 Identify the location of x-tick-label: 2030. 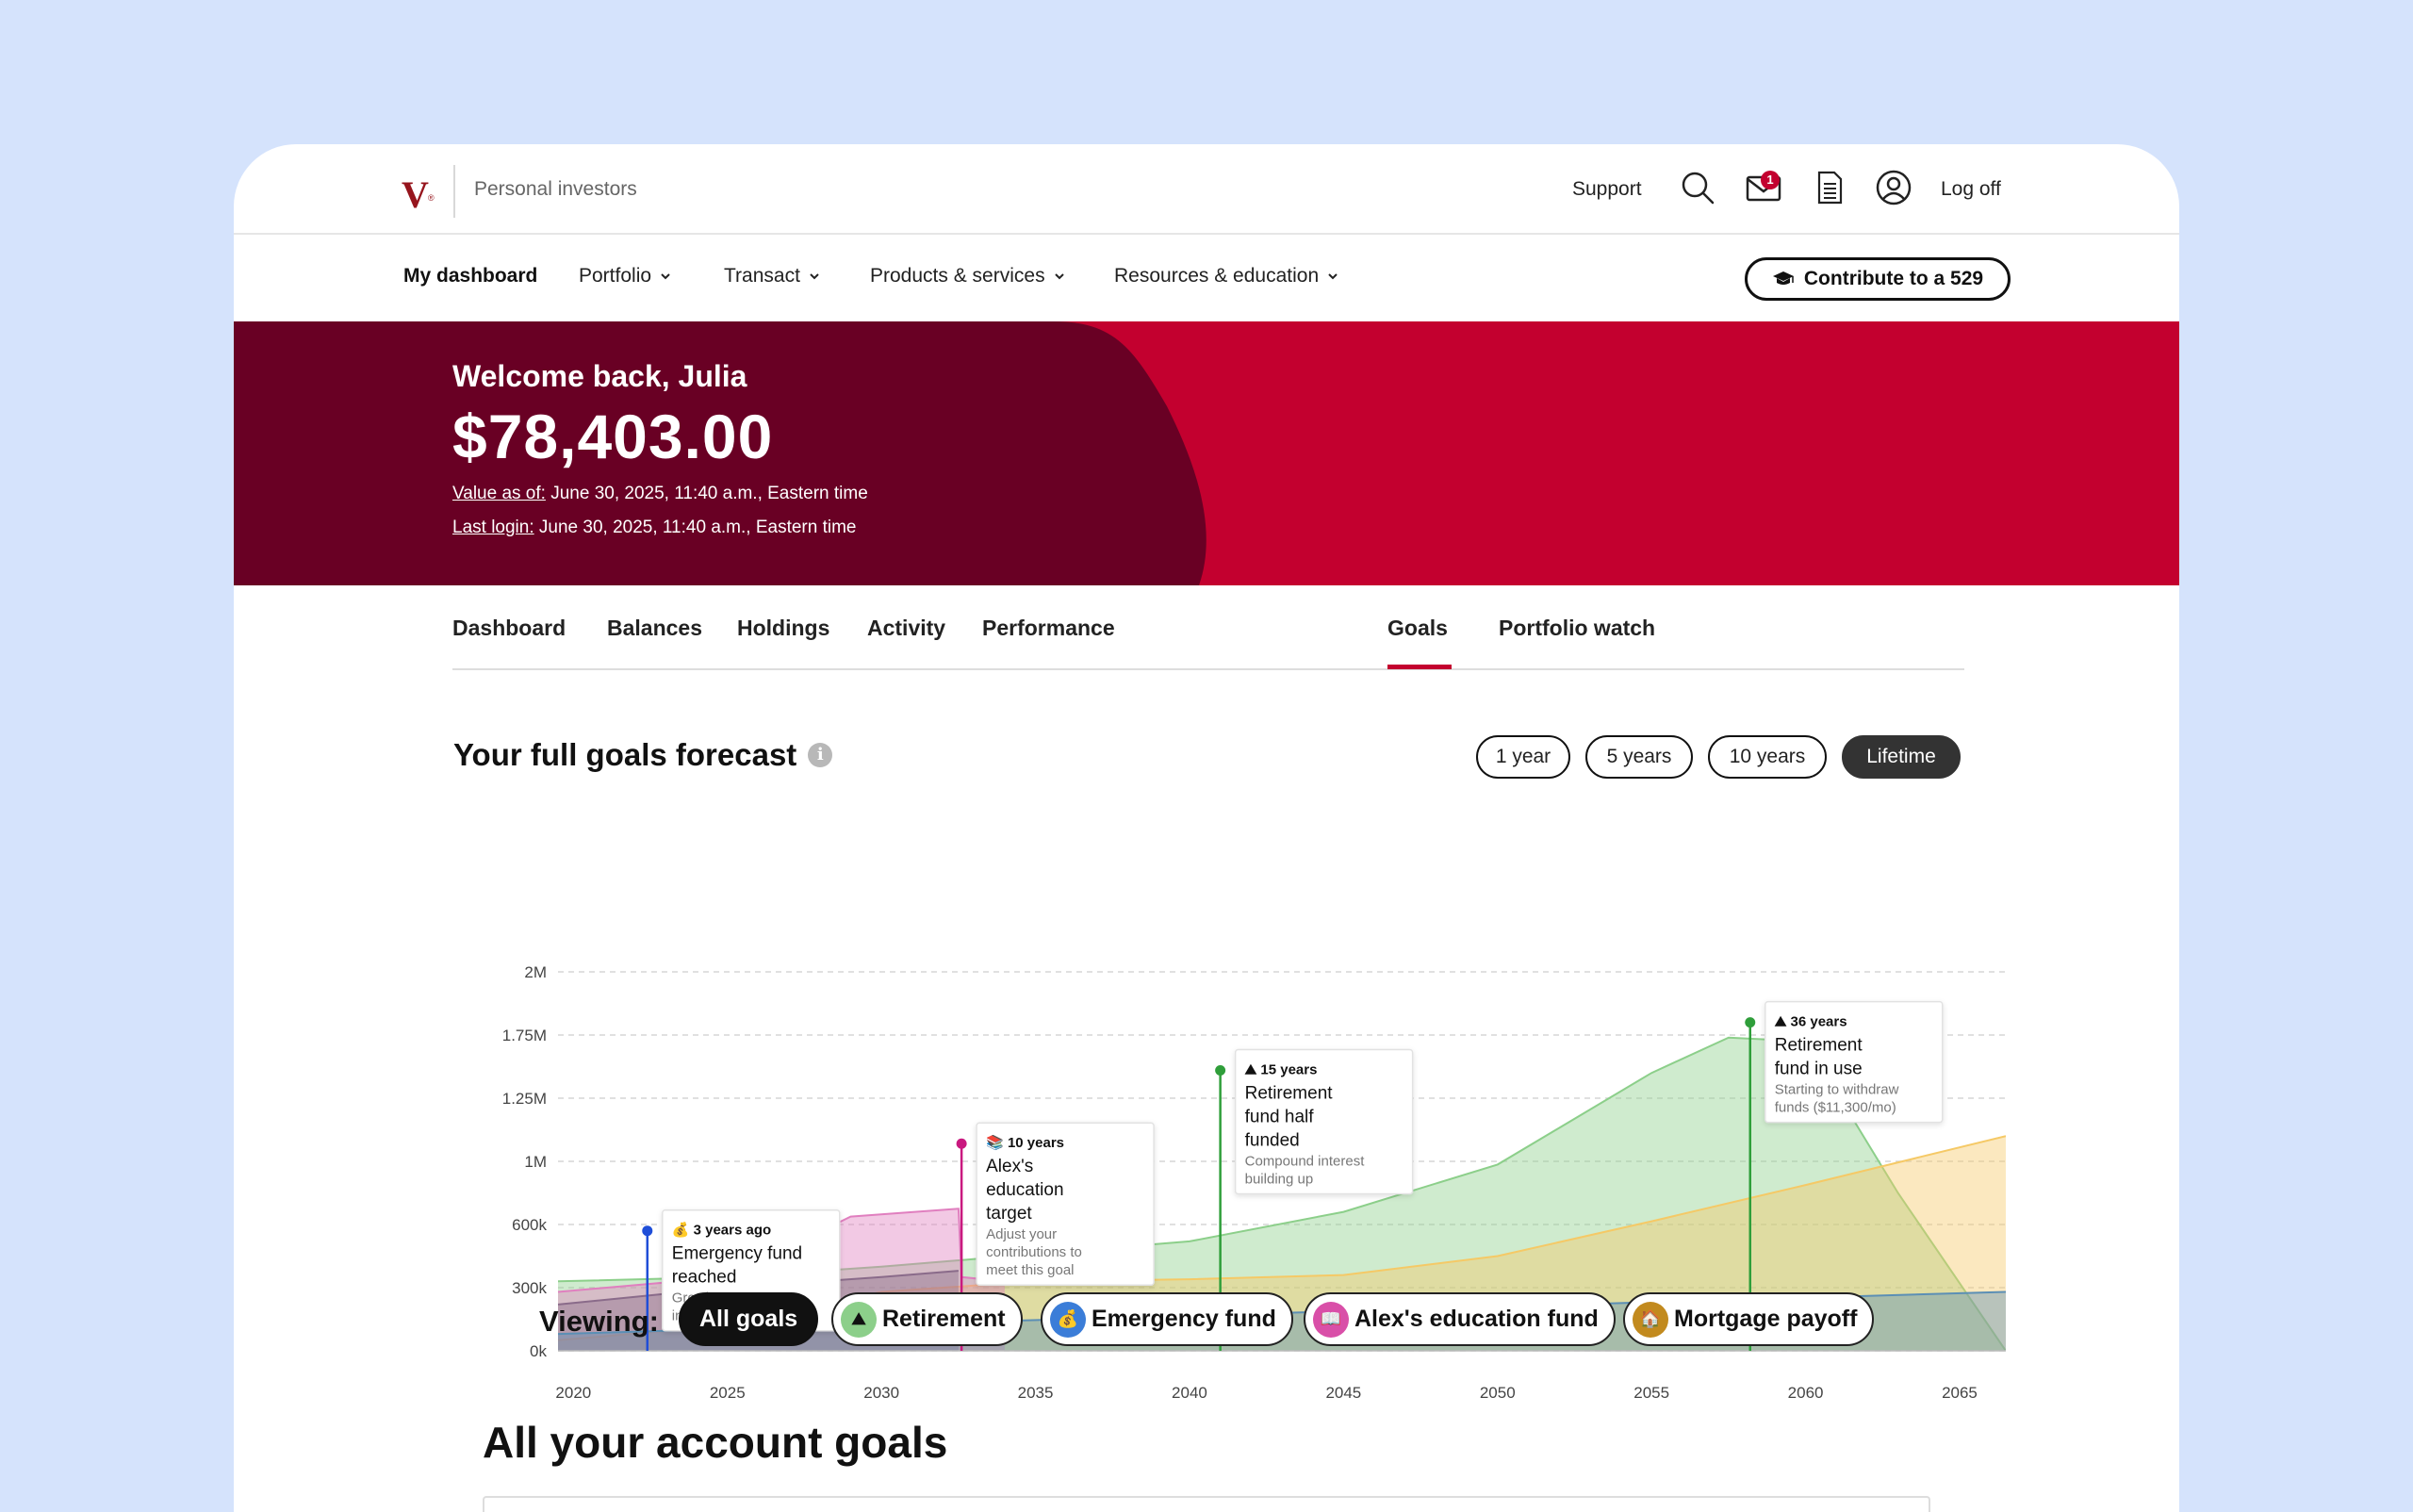
(881, 1393).